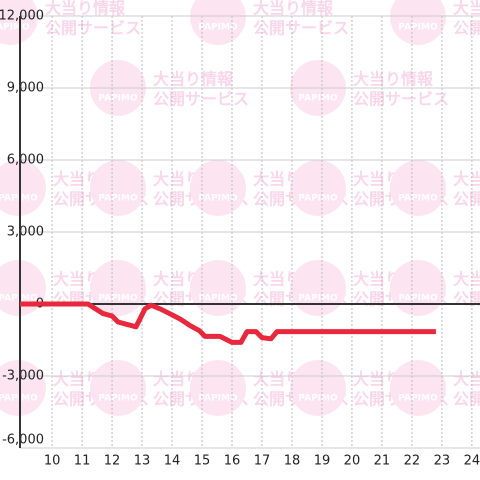 The height and width of the screenshot is (480, 480). I want to click on x-tick-label: 15, so click(202, 461).